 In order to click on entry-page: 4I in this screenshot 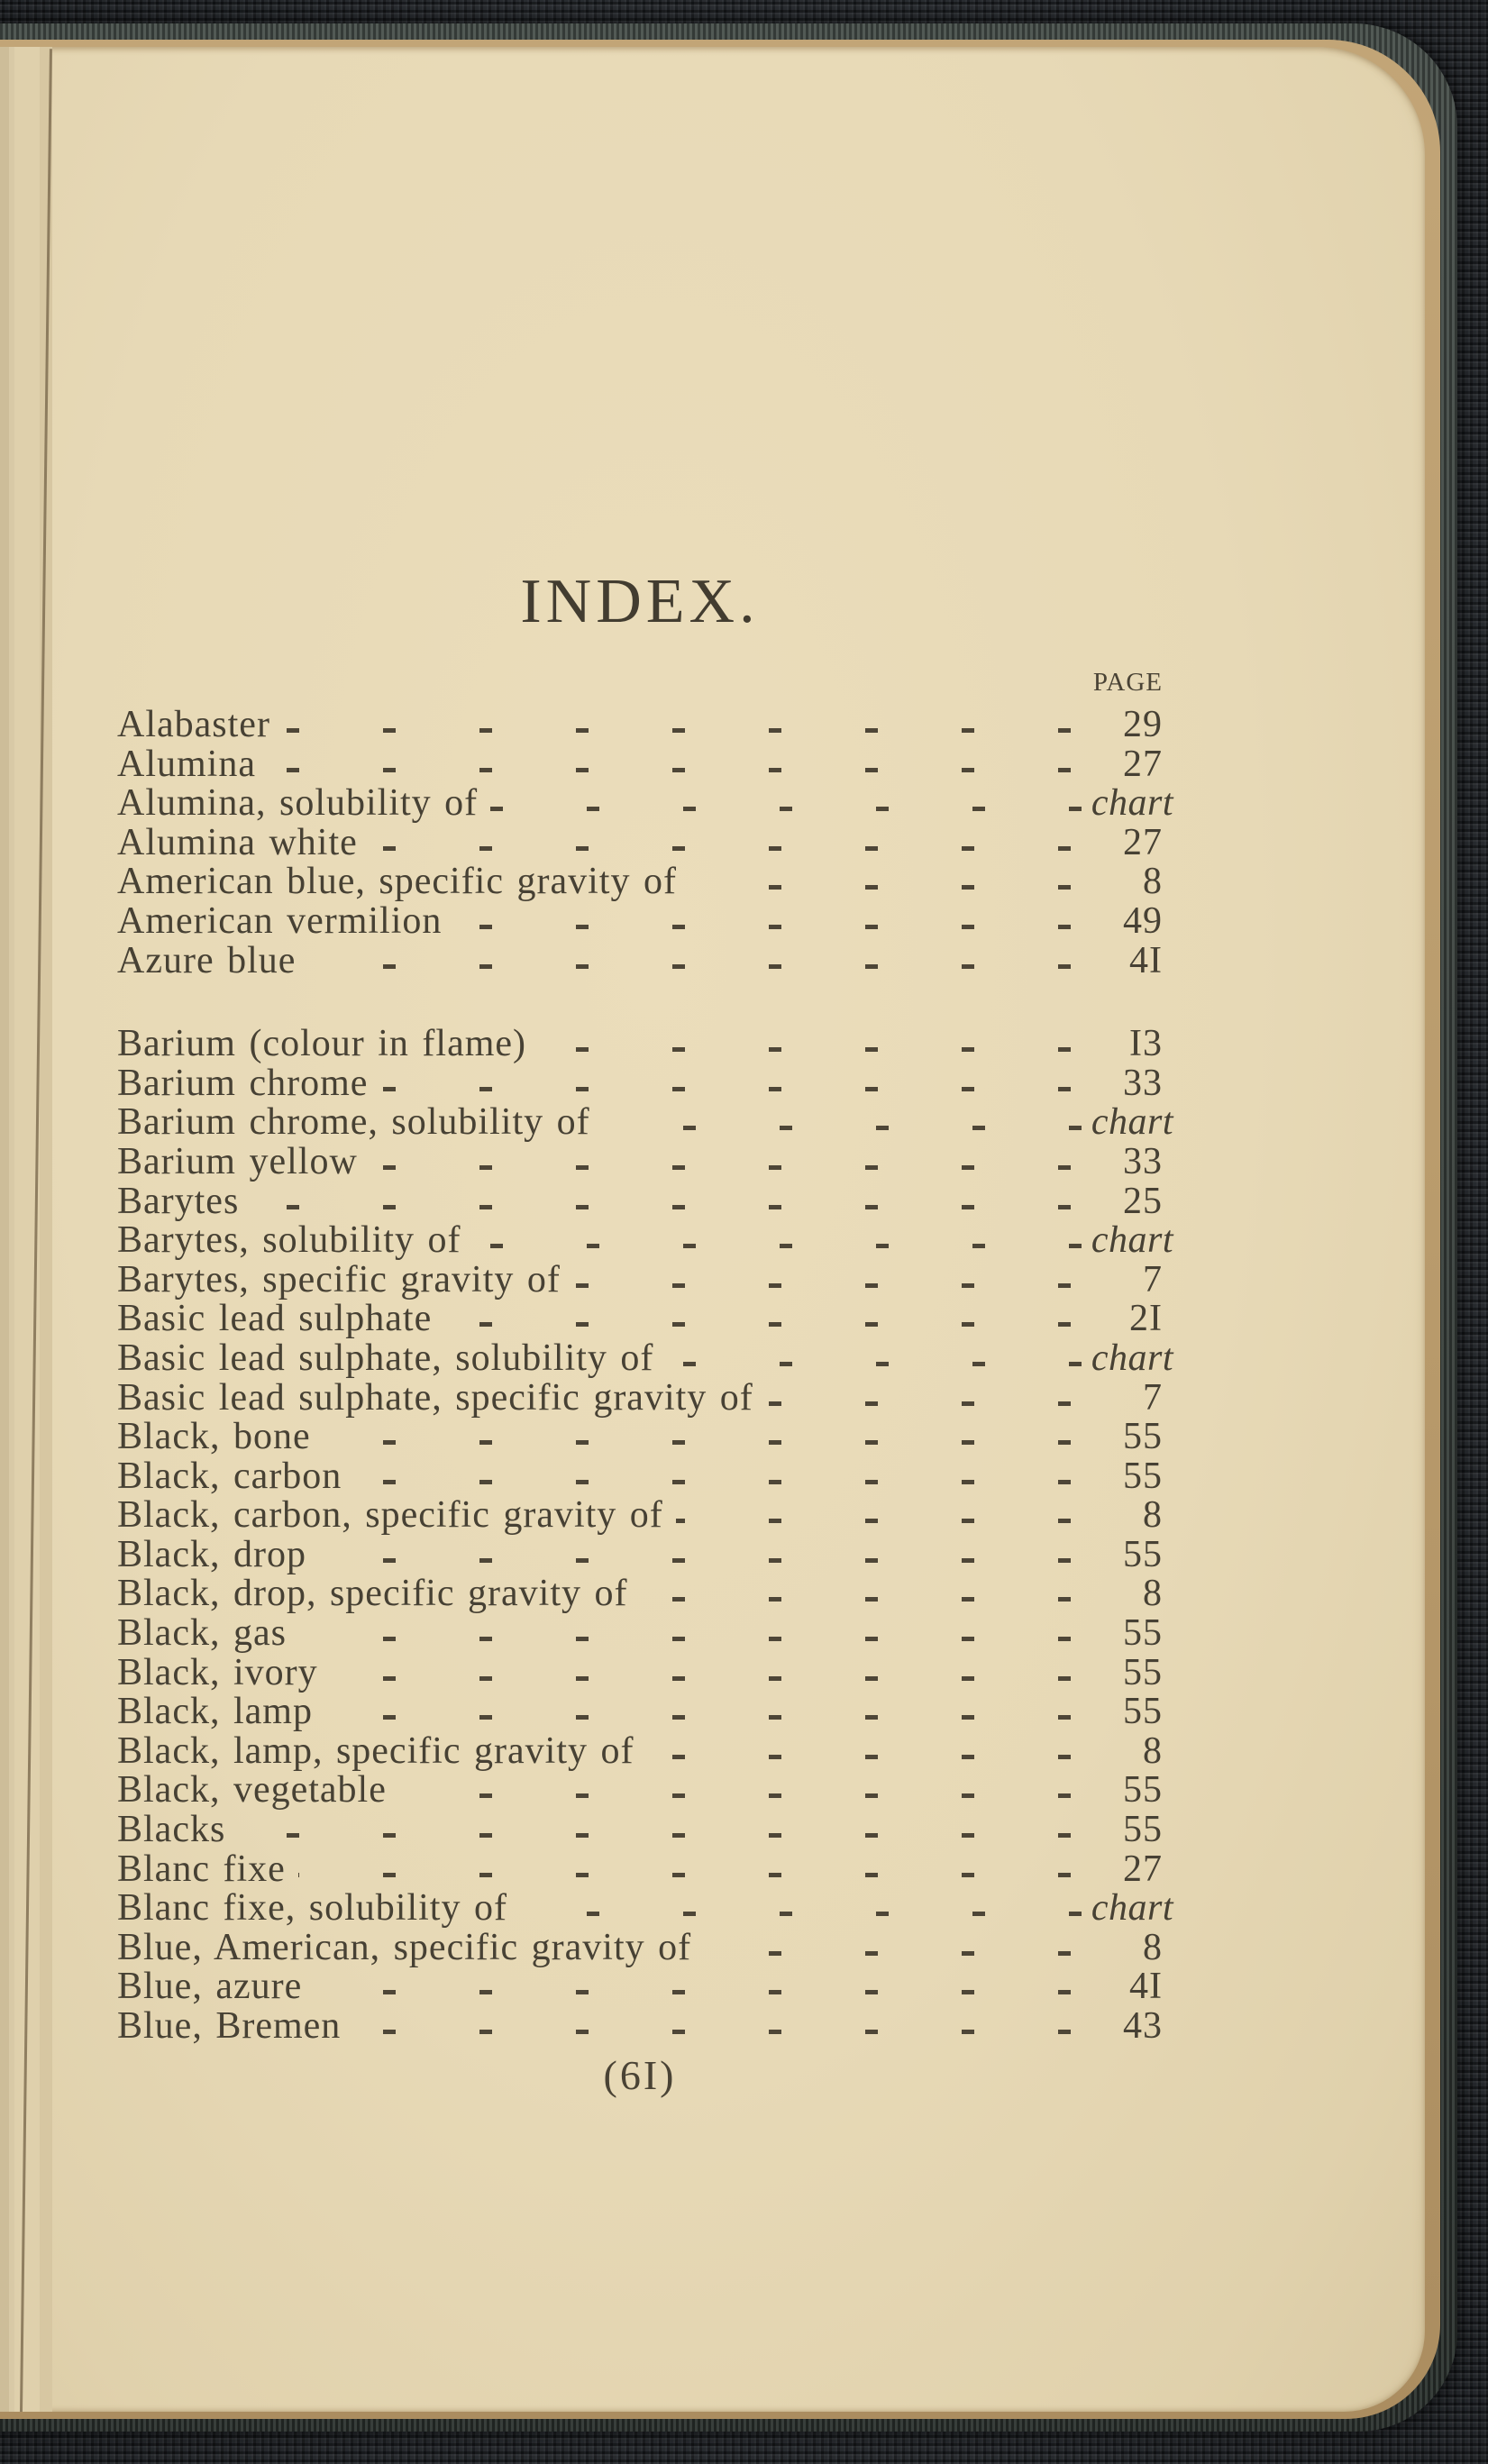, I will do `click(1146, 1987)`.